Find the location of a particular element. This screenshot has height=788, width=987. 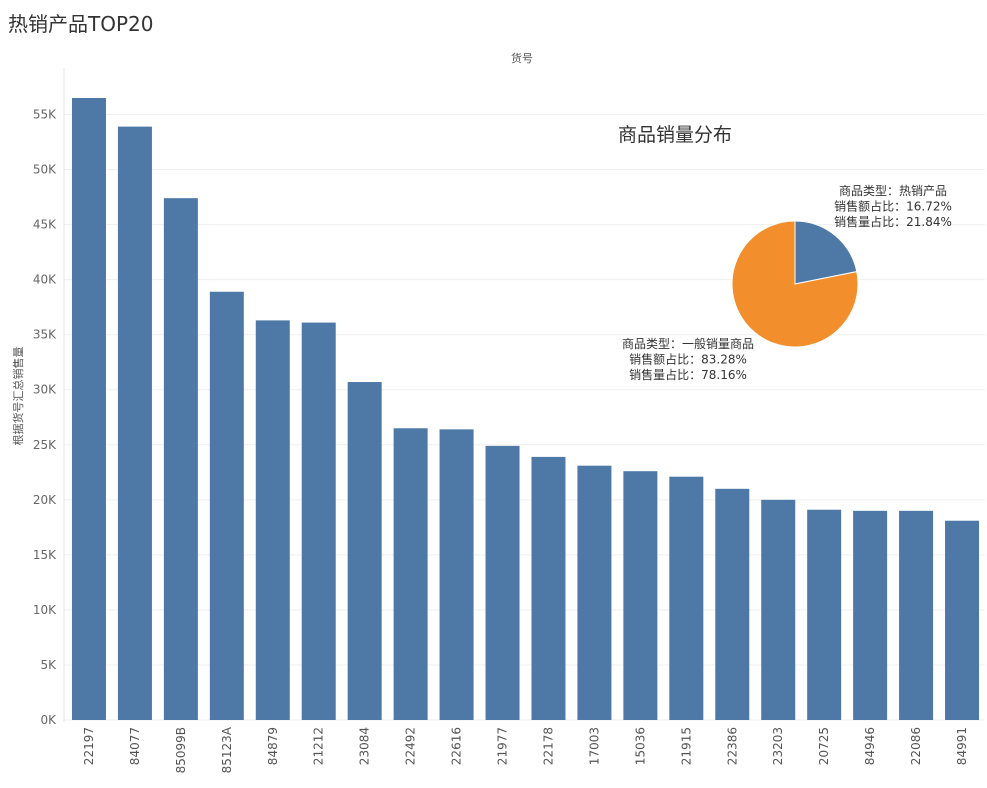

y-axis-label: 根据货号汇总销售量 is located at coordinates (18, 396).